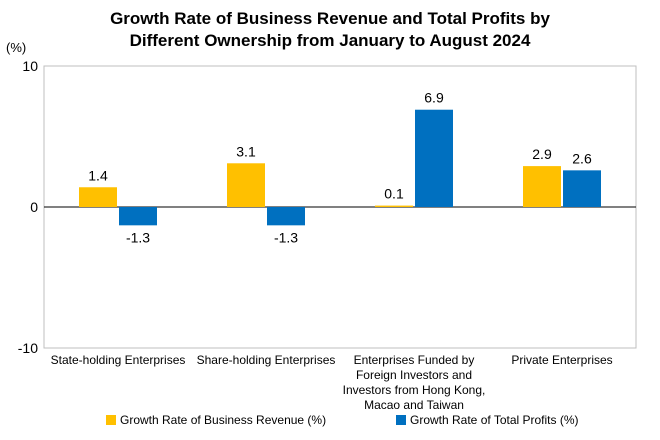 This screenshot has height=440, width=660. Describe the element at coordinates (414, 405) in the screenshot. I see `category-label: Macao and Taiwan` at that location.